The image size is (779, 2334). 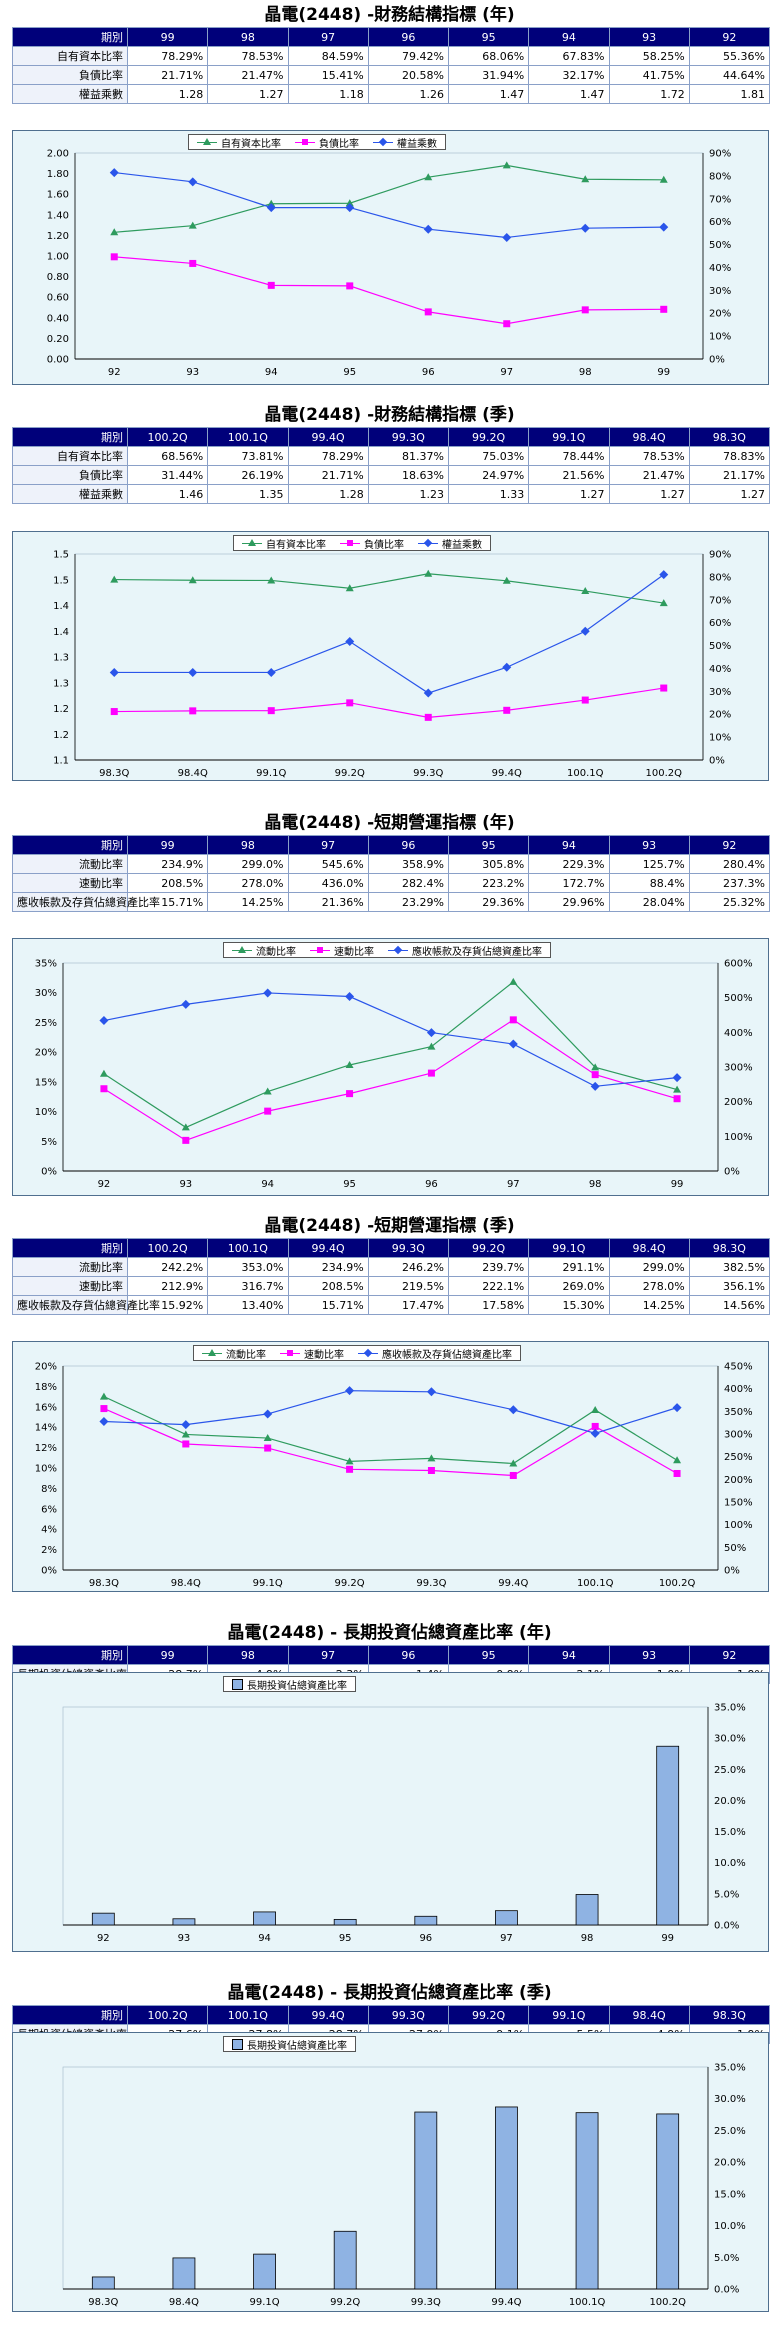 What do you see at coordinates (428, 372) in the screenshot?
I see `x-tick-label: 96` at bounding box center [428, 372].